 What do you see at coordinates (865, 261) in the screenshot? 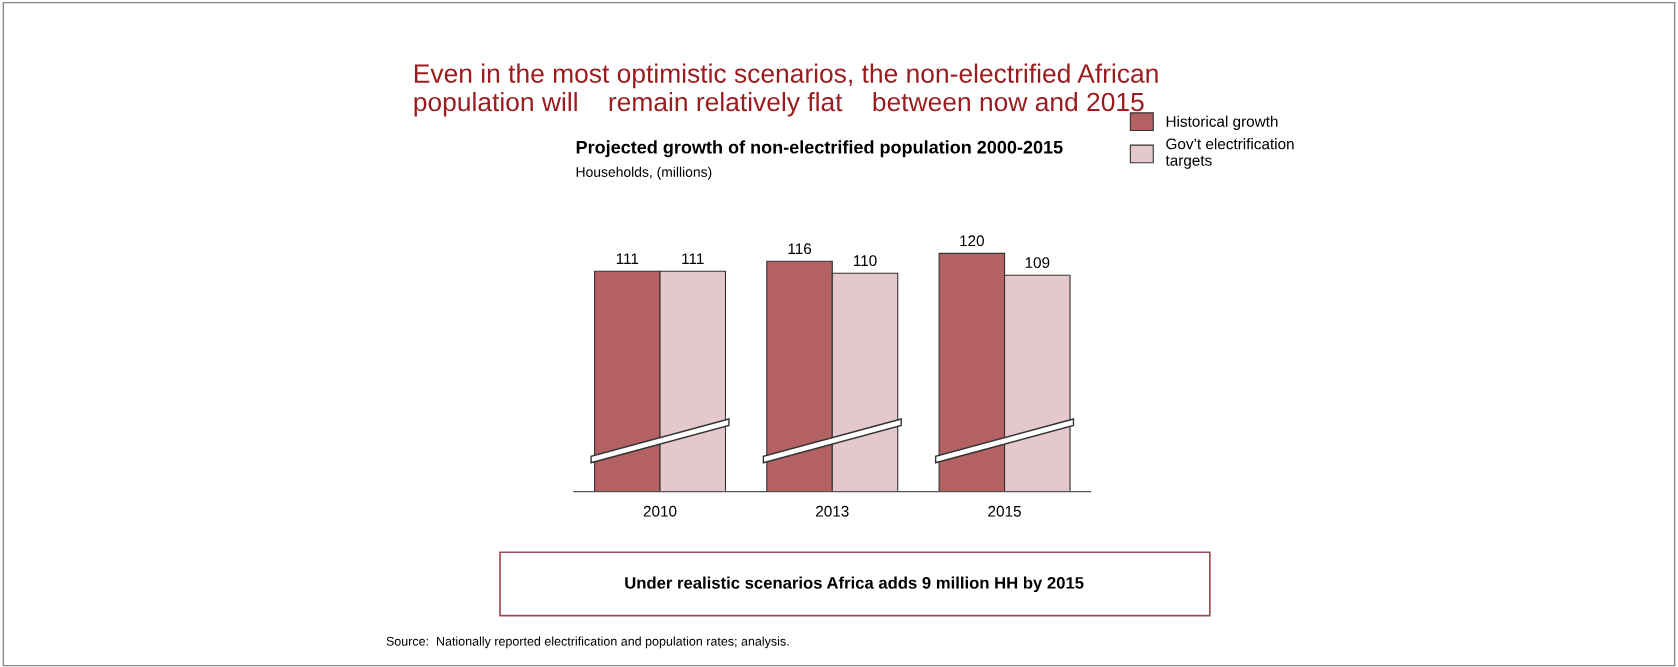
I see `data-label: 110` at bounding box center [865, 261].